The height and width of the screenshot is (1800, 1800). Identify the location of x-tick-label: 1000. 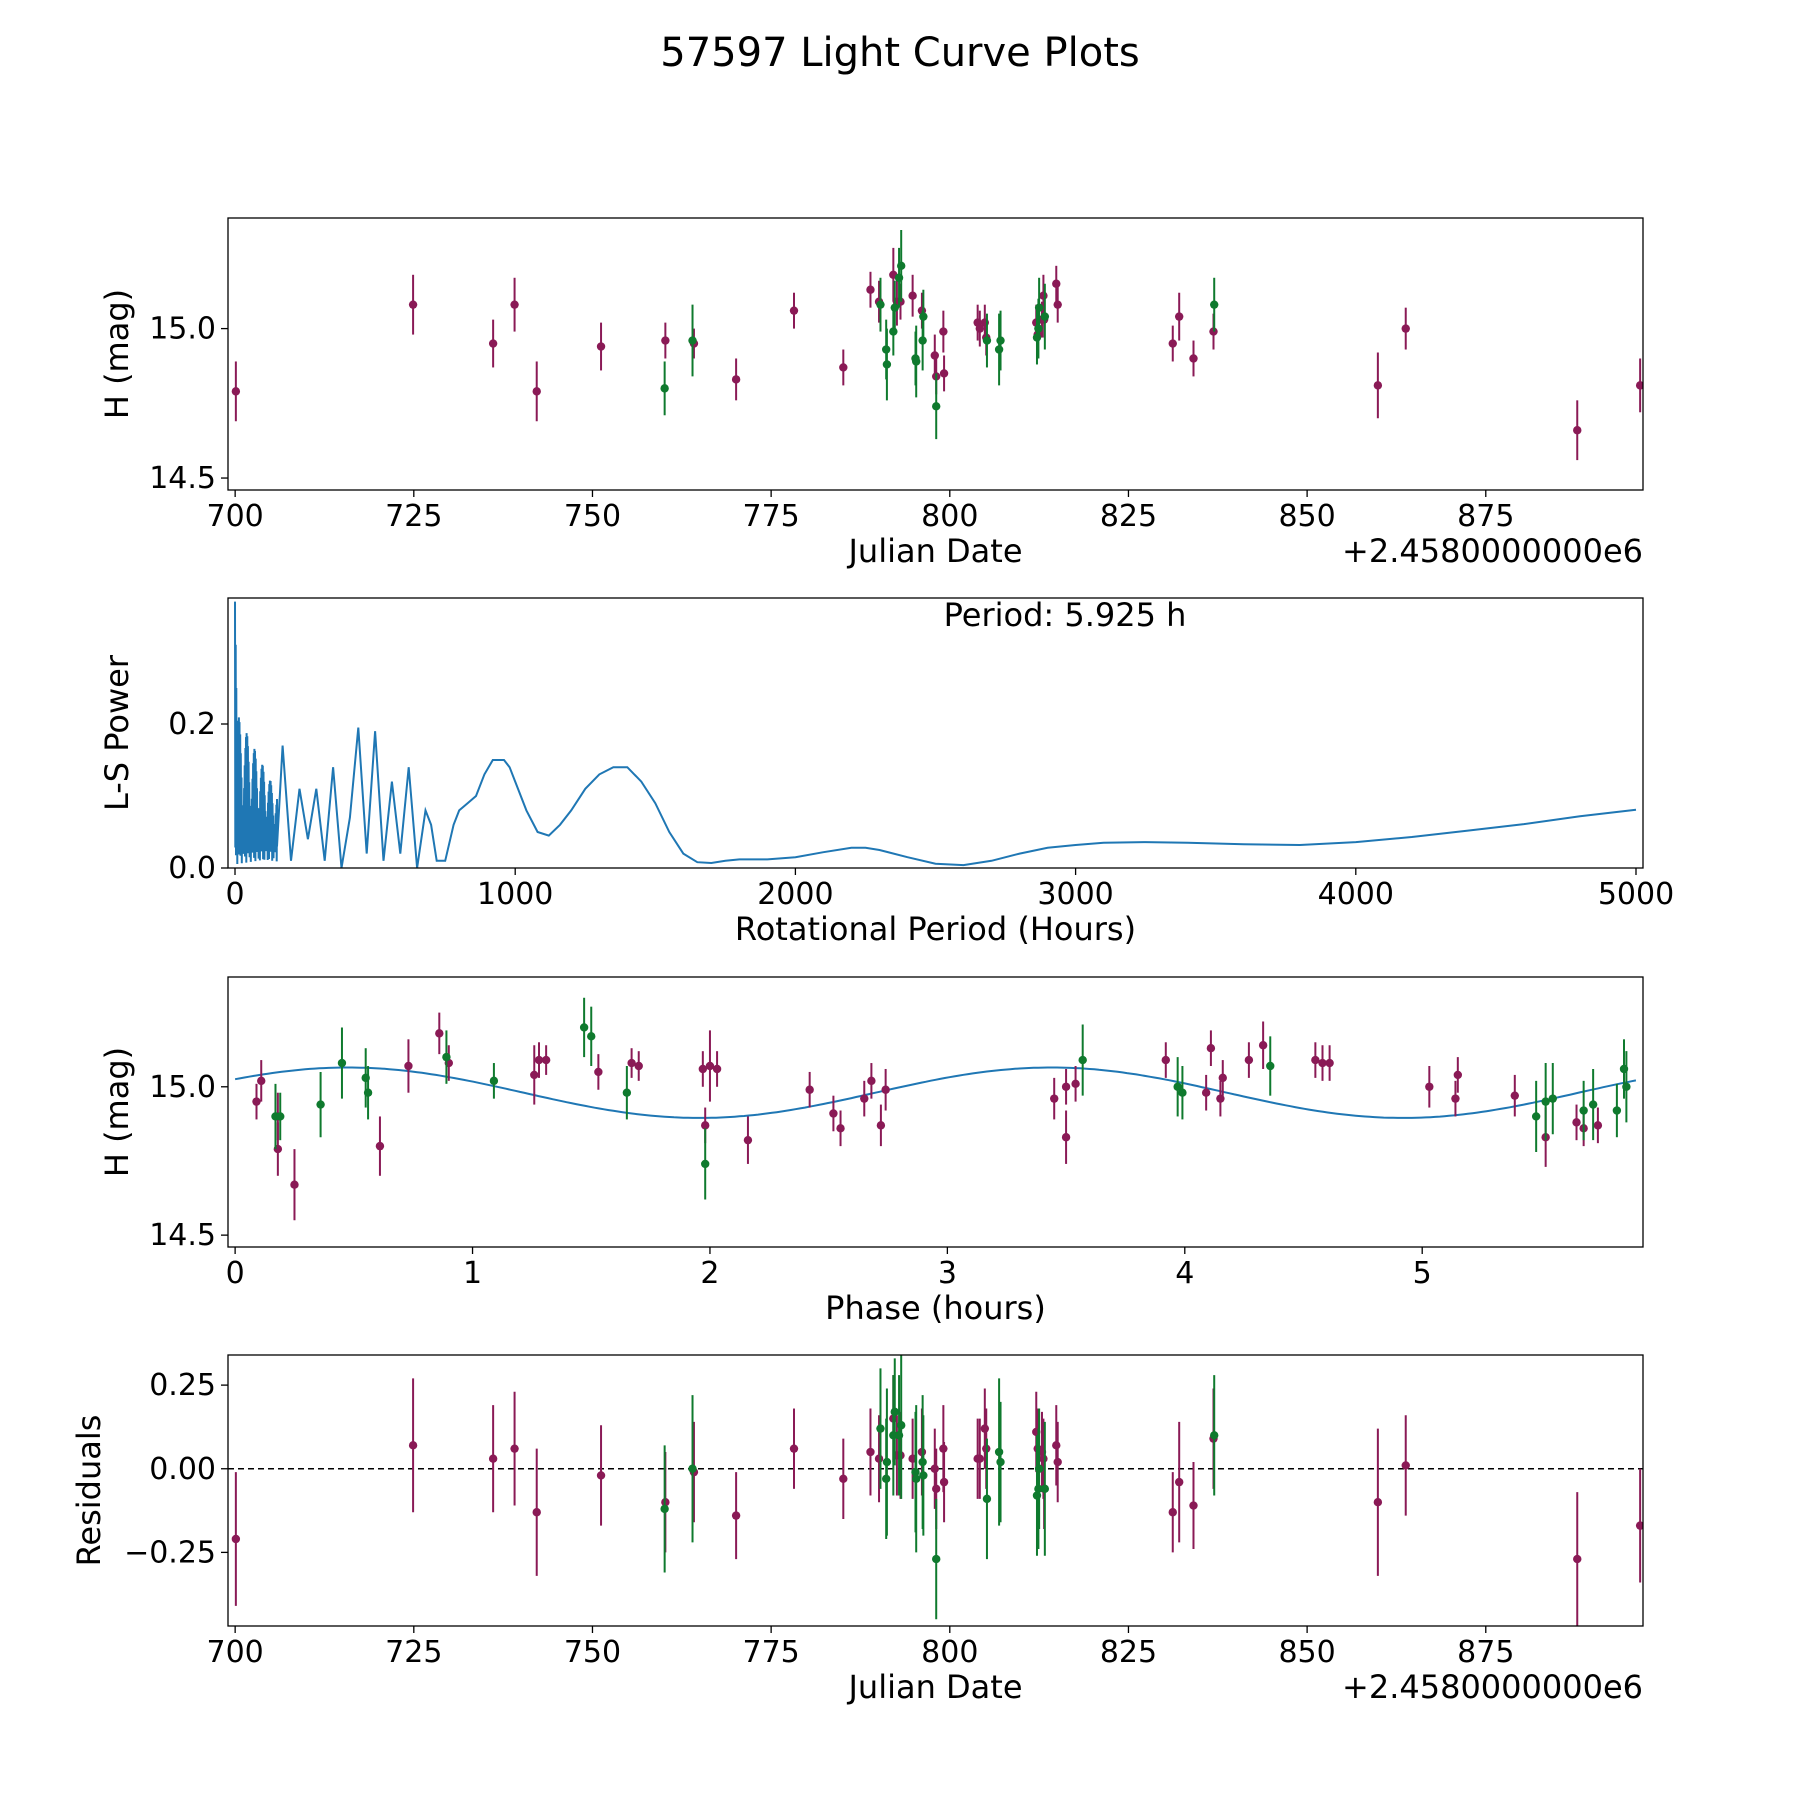
(515, 894).